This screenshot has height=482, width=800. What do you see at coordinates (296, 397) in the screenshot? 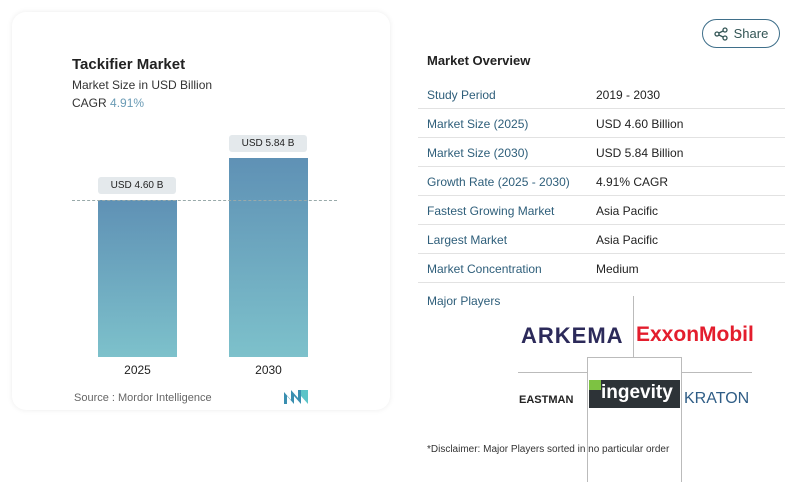
I see `mordor-logo-icon` at bounding box center [296, 397].